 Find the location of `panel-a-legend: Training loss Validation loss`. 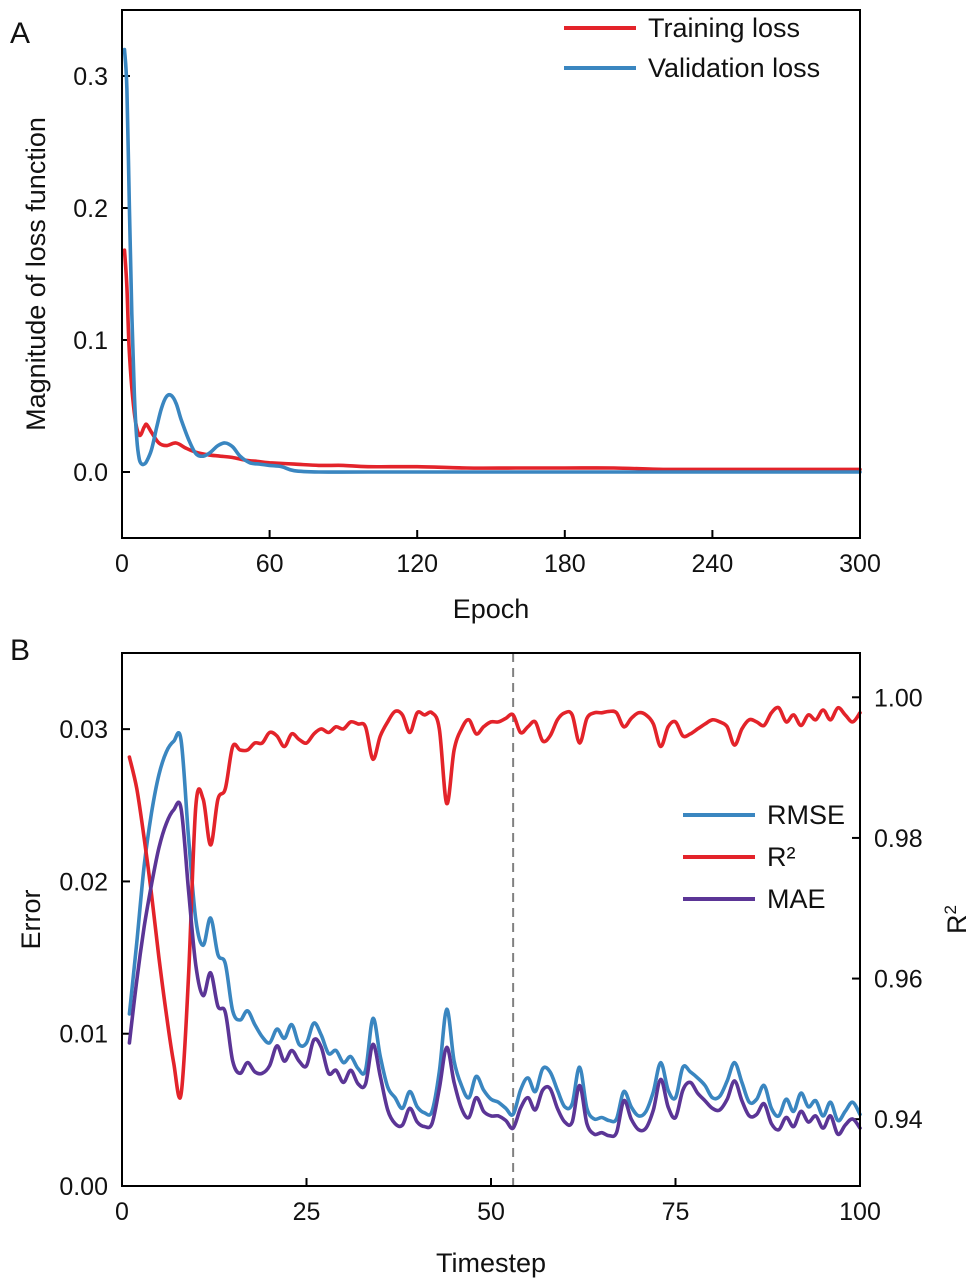

panel-a-legend: Training loss Validation loss is located at coordinates (692, 48).